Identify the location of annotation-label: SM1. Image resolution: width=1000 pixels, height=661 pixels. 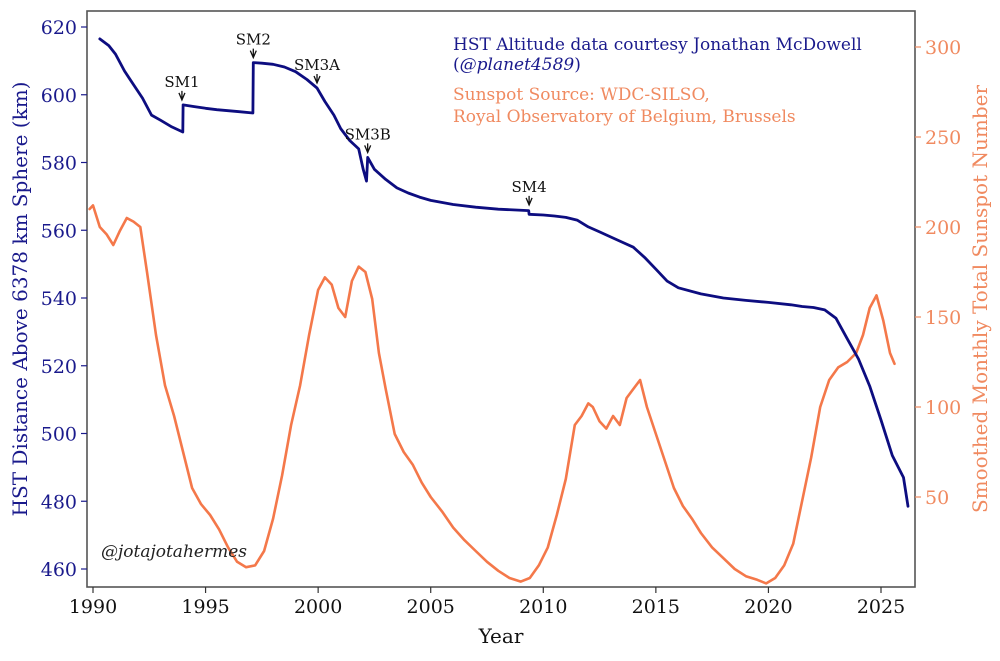
(181, 82).